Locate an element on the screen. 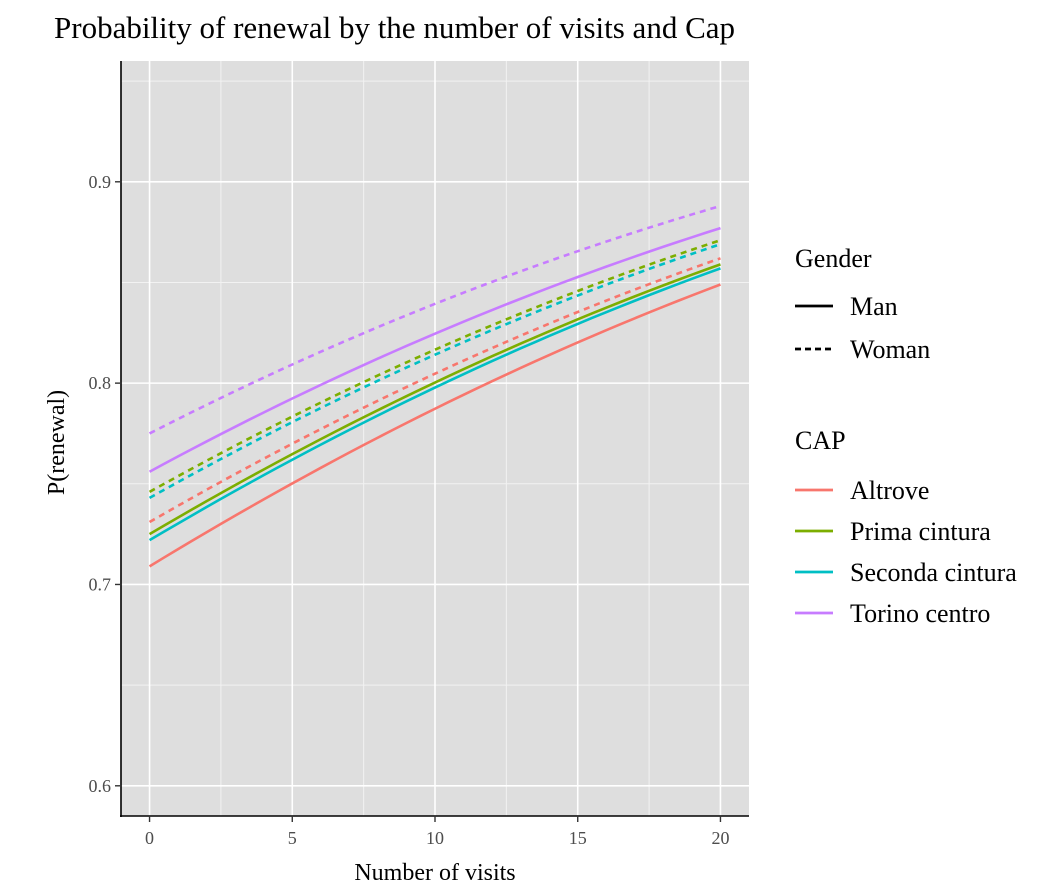  y-tick-label: 0.9 is located at coordinates (100, 182).